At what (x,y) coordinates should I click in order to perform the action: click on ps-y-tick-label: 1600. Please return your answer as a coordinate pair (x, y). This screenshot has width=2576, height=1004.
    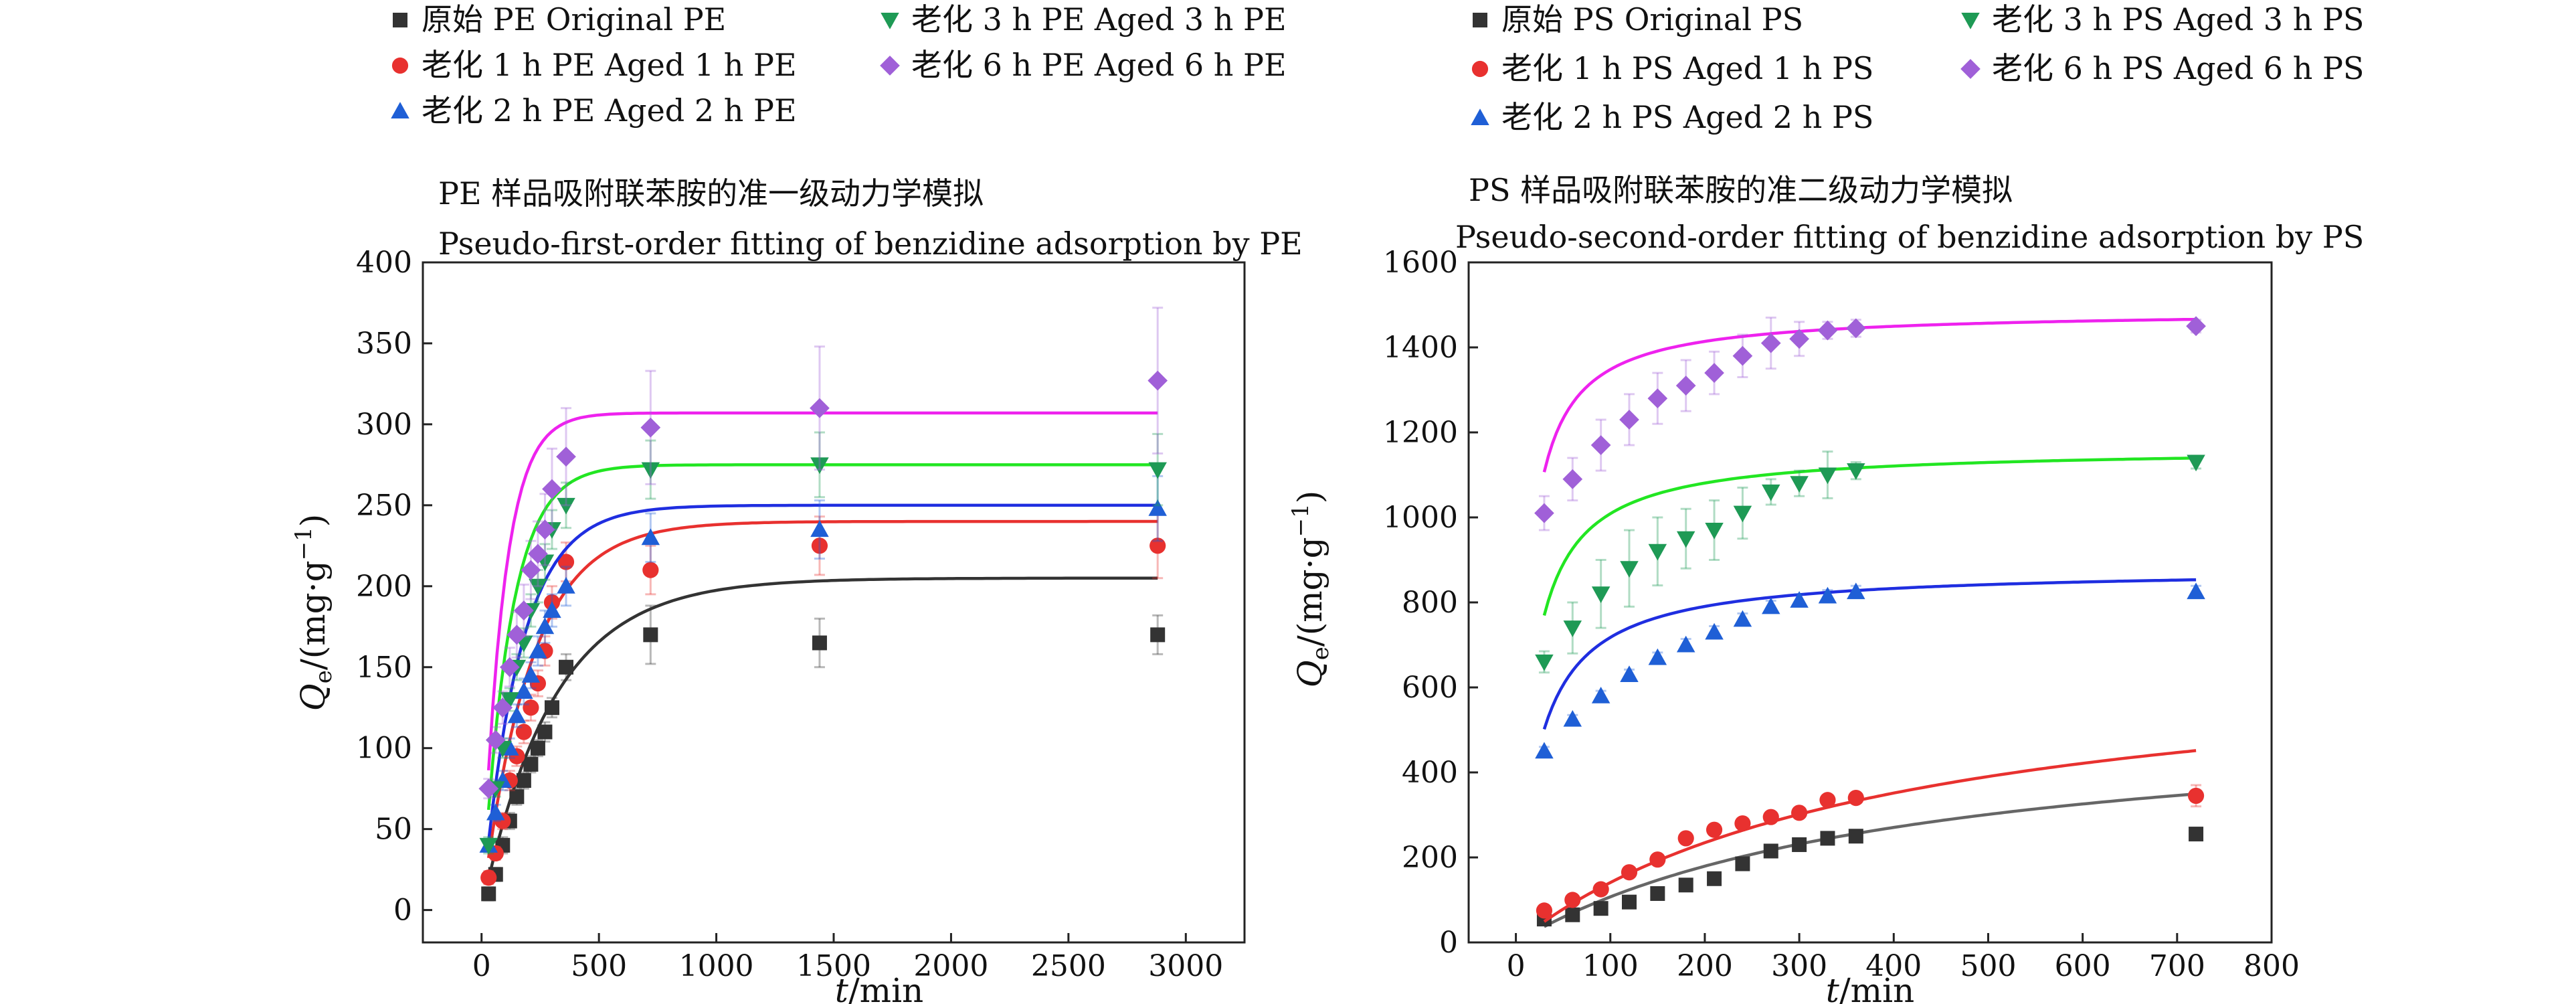
    Looking at the image, I should click on (1420, 263).